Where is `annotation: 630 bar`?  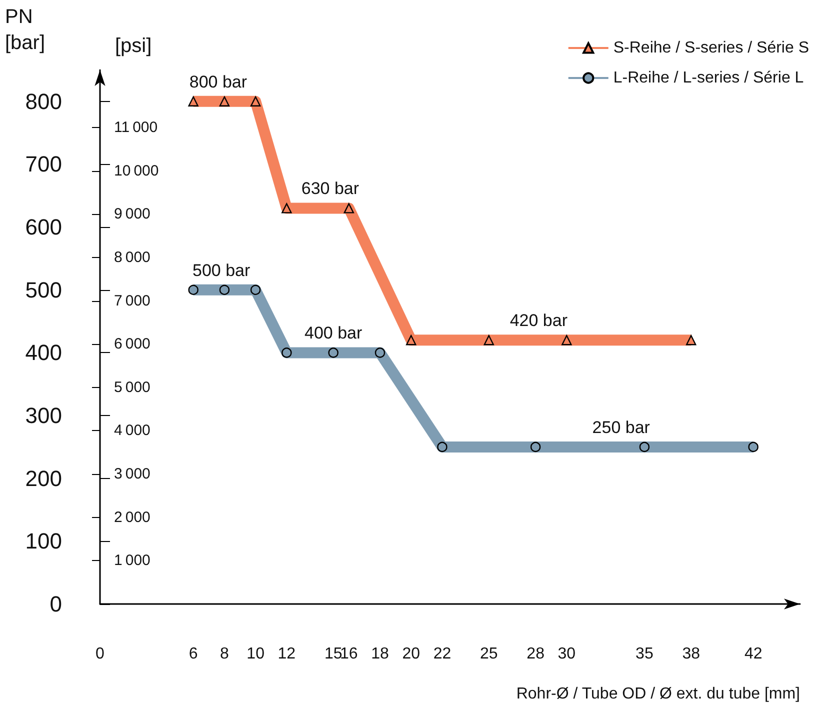
annotation: 630 bar is located at coordinates (330, 188).